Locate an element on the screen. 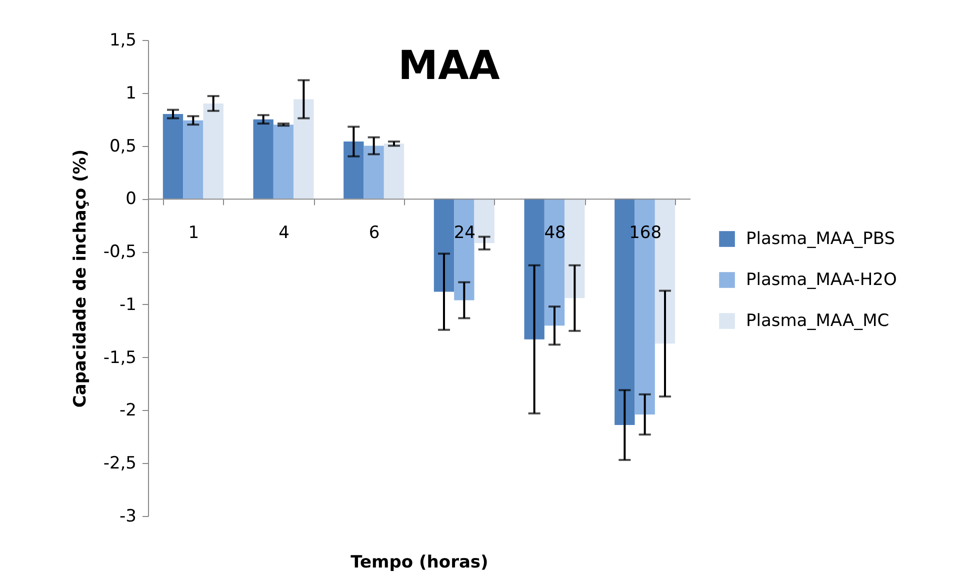 The height and width of the screenshot is (577, 957). y-tick-label: 1,5 is located at coordinates (122, 40).